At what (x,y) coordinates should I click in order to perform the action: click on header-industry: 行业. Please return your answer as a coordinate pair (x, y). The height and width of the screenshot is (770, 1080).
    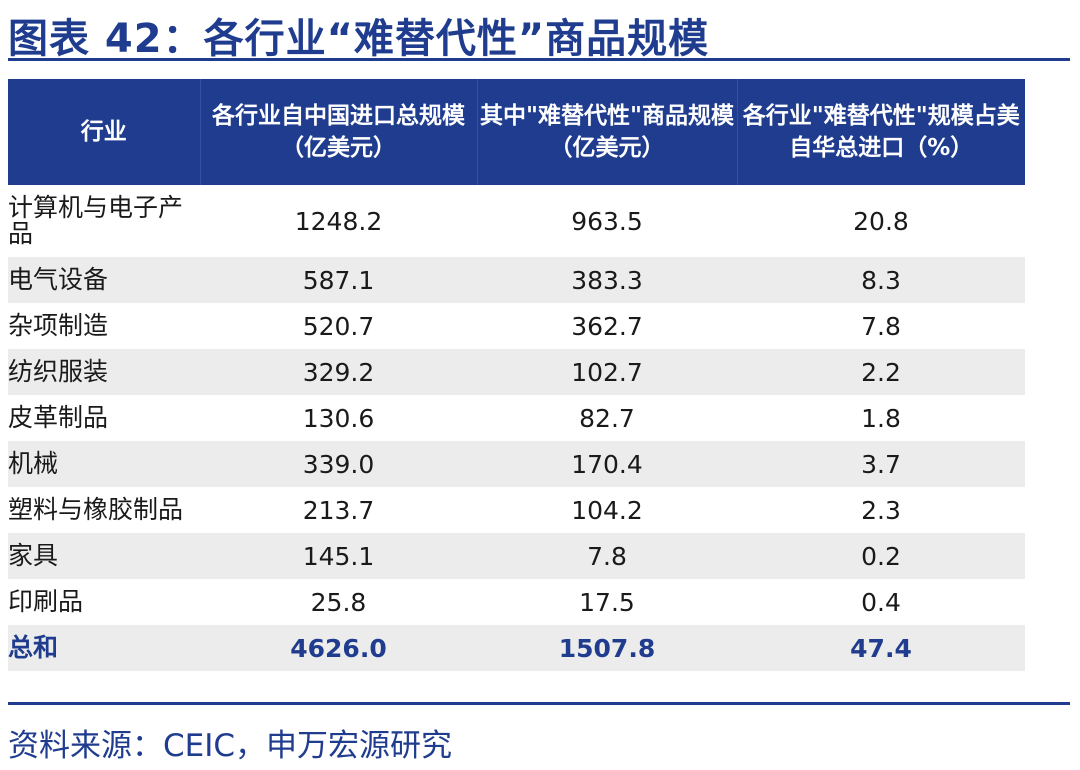
    Looking at the image, I should click on (104, 132).